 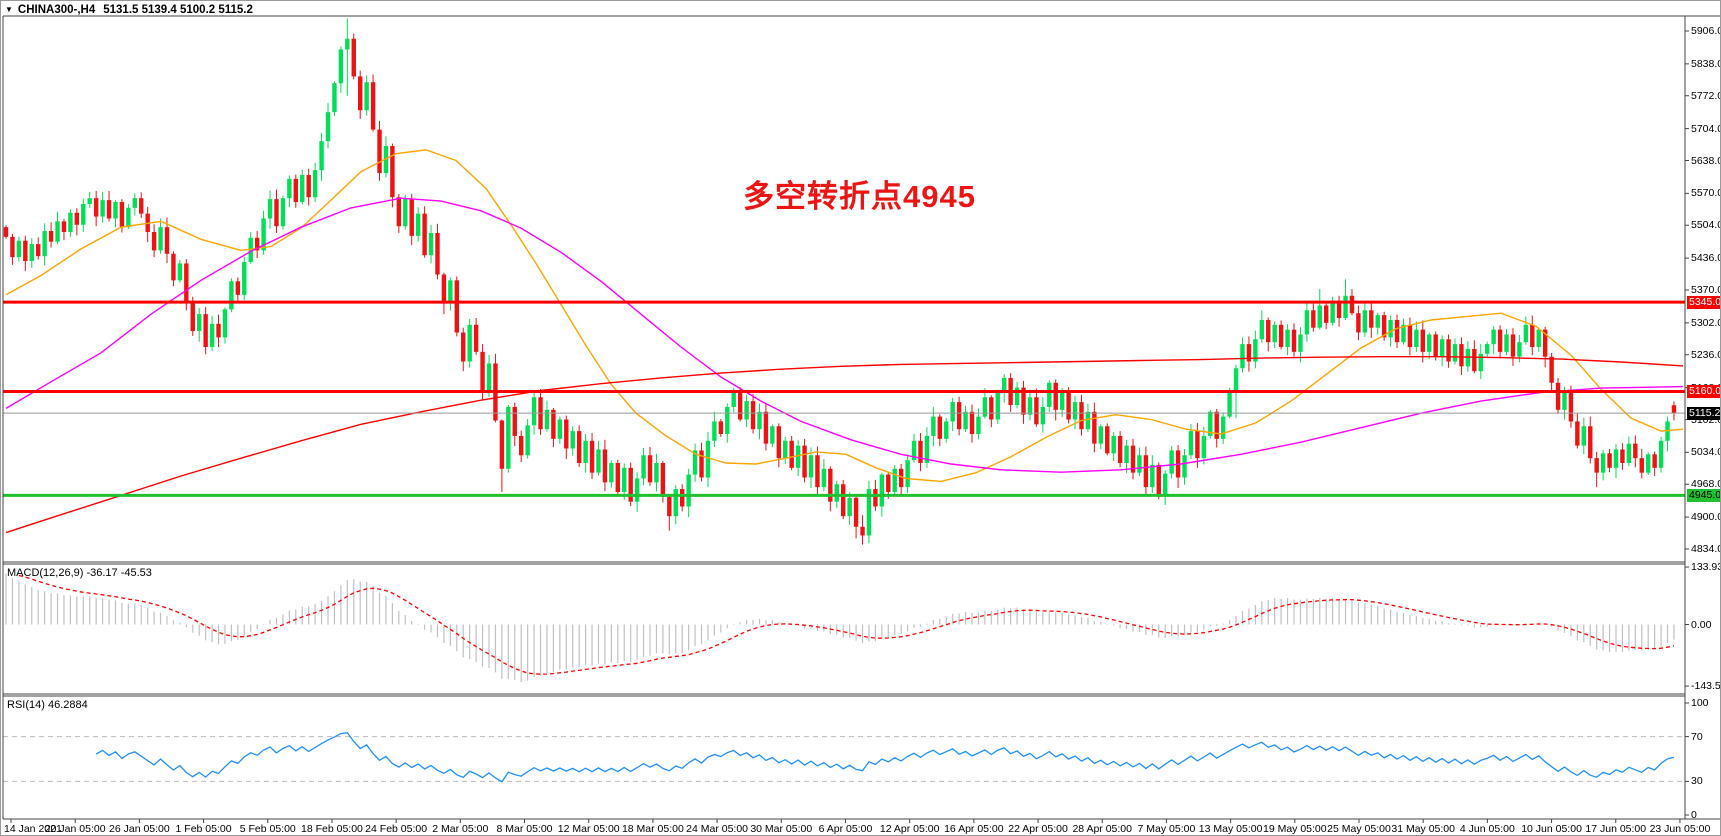 What do you see at coordinates (1166, 829) in the screenshot?
I see `time-tick-label: 7 May 05:00` at bounding box center [1166, 829].